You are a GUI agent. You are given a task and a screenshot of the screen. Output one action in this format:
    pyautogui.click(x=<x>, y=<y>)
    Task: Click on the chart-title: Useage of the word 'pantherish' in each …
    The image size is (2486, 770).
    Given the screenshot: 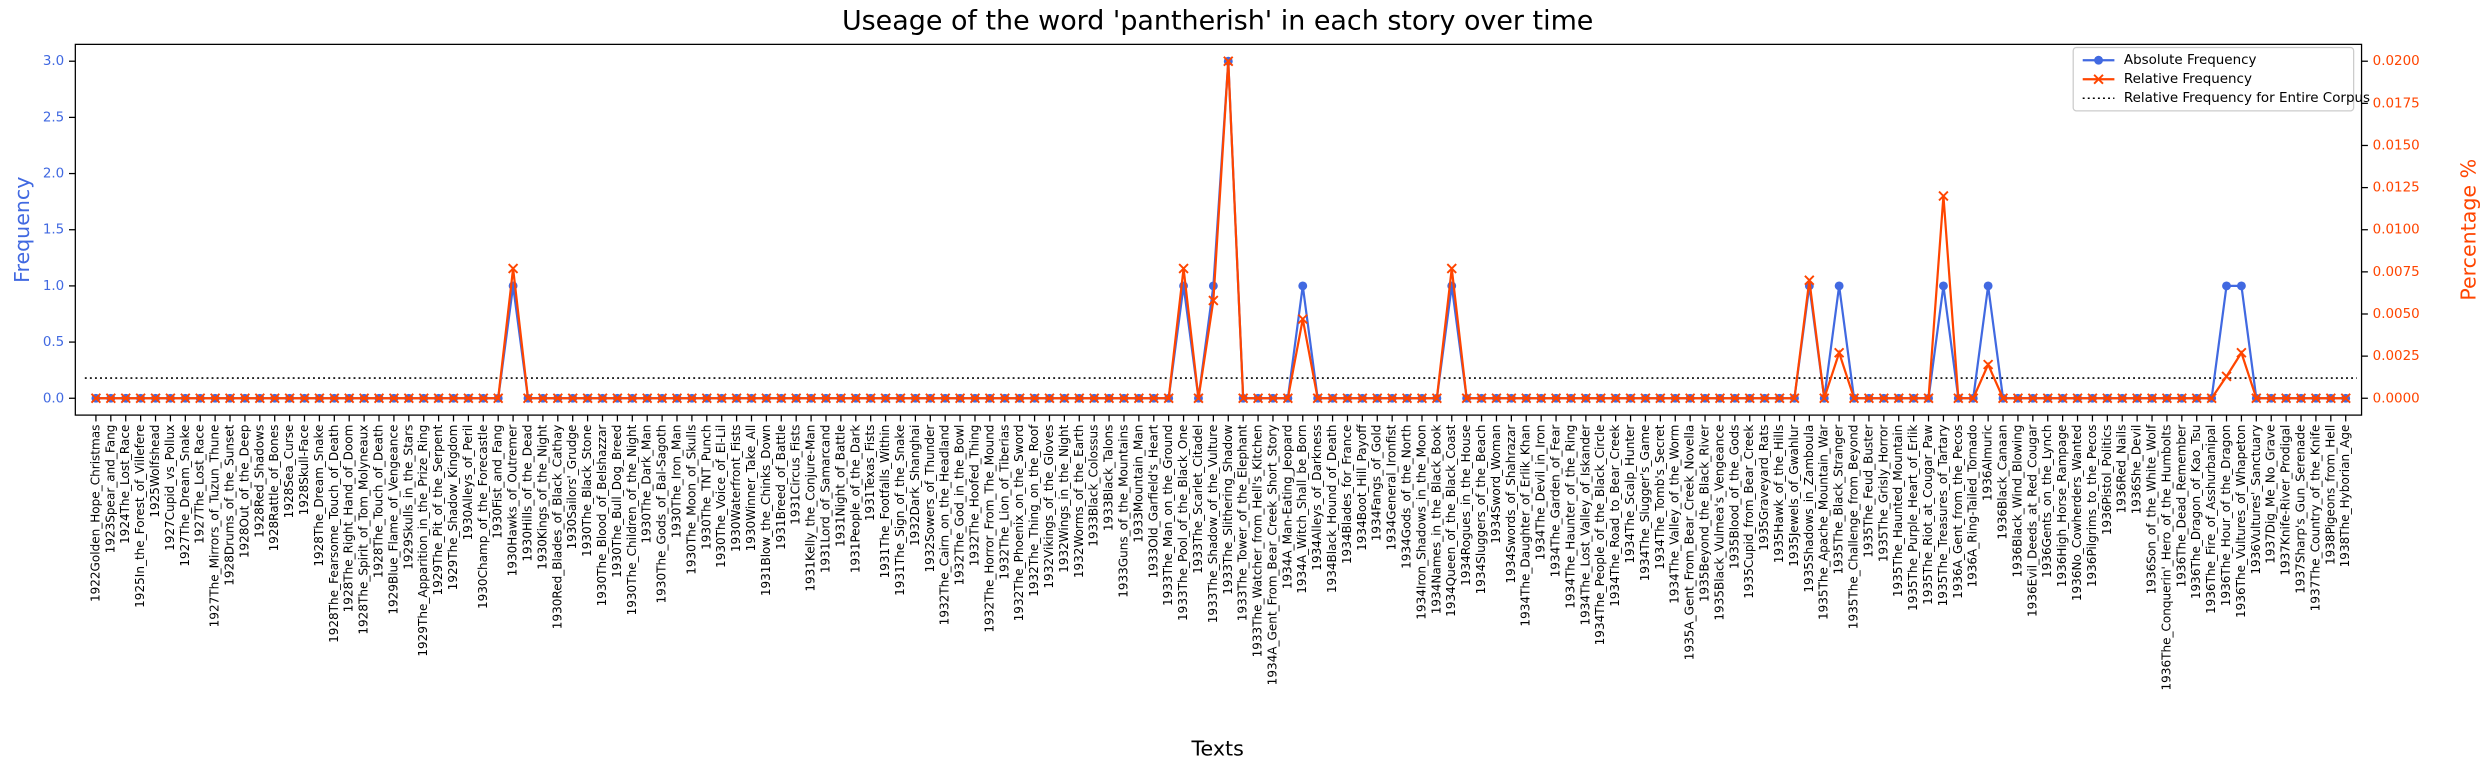 What is the action you would take?
    pyautogui.click(x=1217, y=21)
    